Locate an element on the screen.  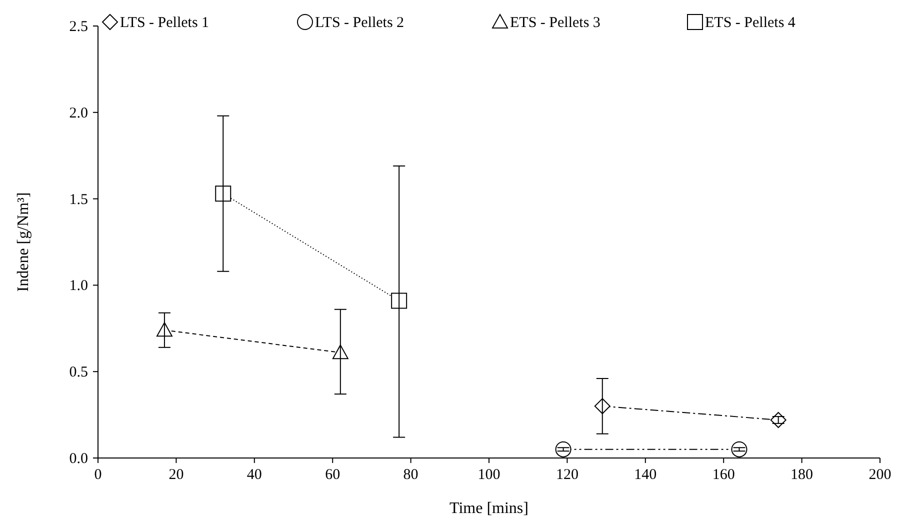
x-tick-label: 160 is located at coordinates (723, 475).